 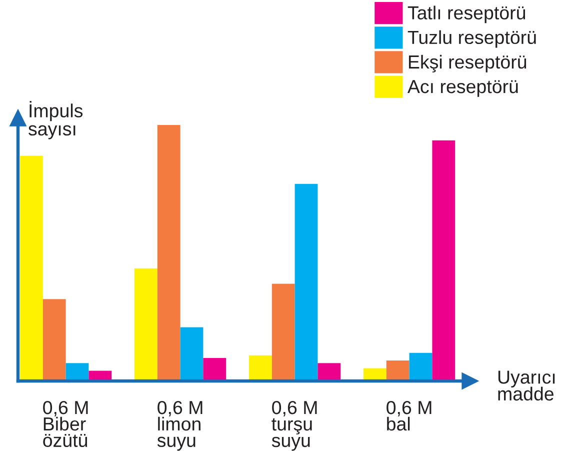 What do you see at coordinates (179, 425) in the screenshot?
I see `x-tick-label: 0,6 M limon suyu` at bounding box center [179, 425].